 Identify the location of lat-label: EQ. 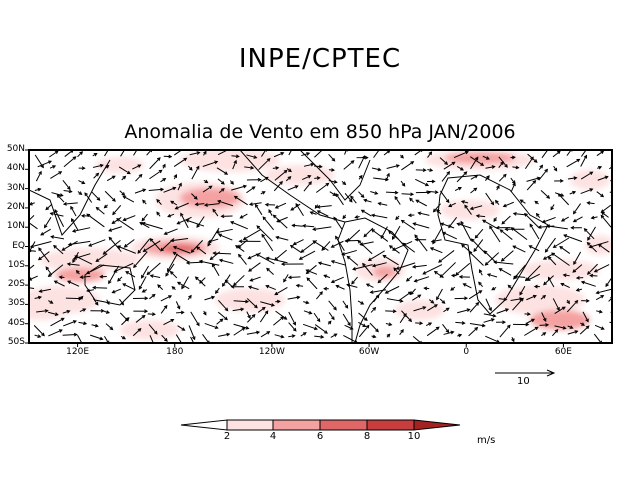
(18, 245).